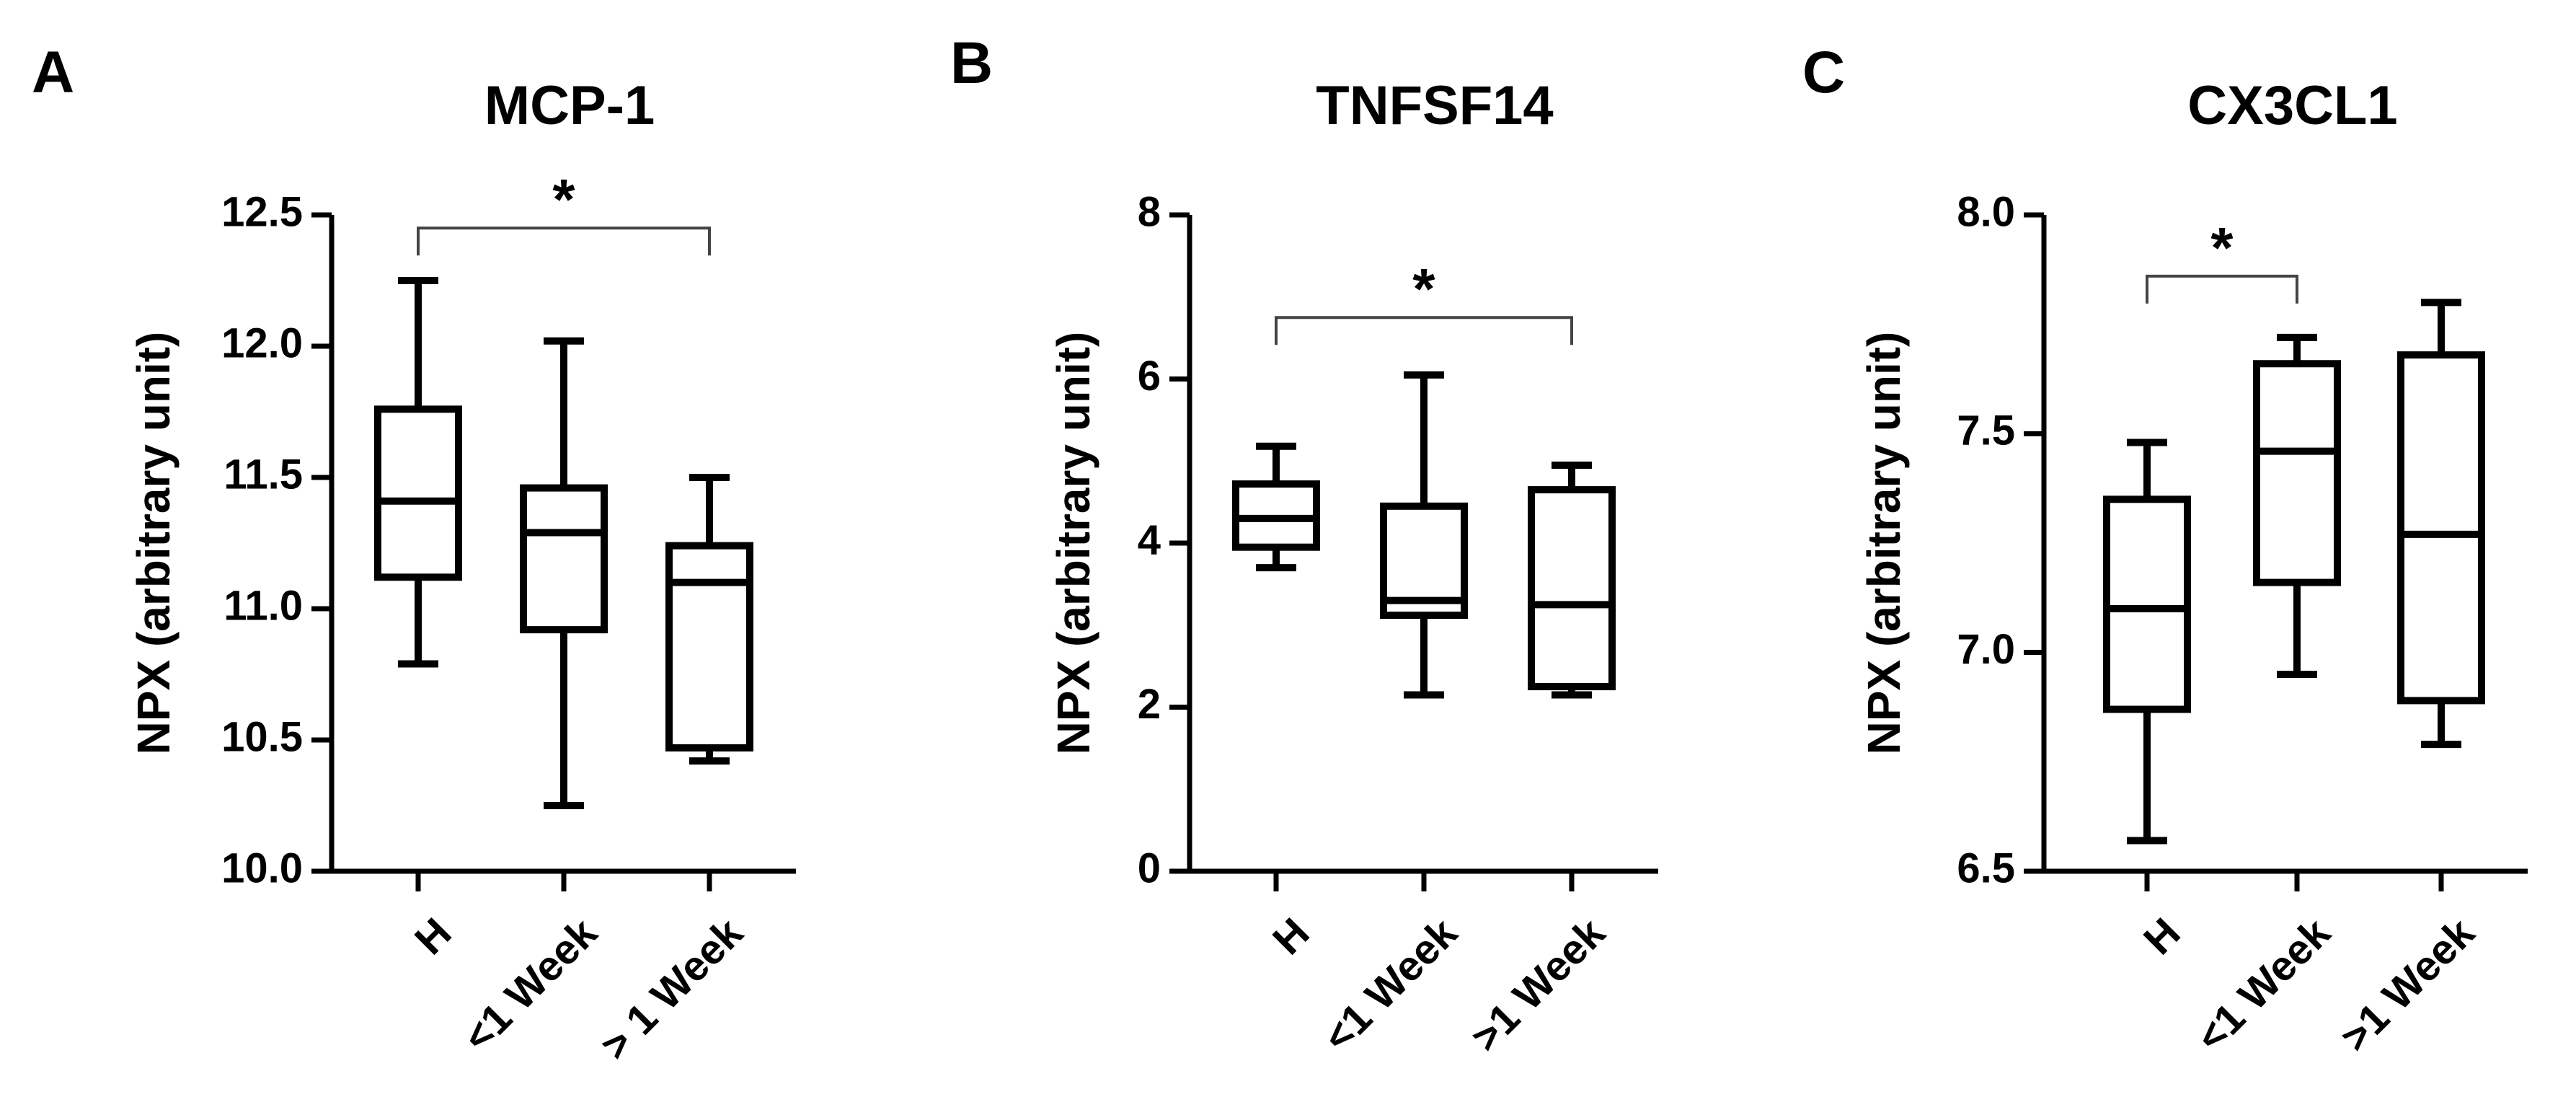 Image resolution: width=2576 pixels, height=1115 pixels. I want to click on panel-c-xtick-label: H, so click(2162, 937).